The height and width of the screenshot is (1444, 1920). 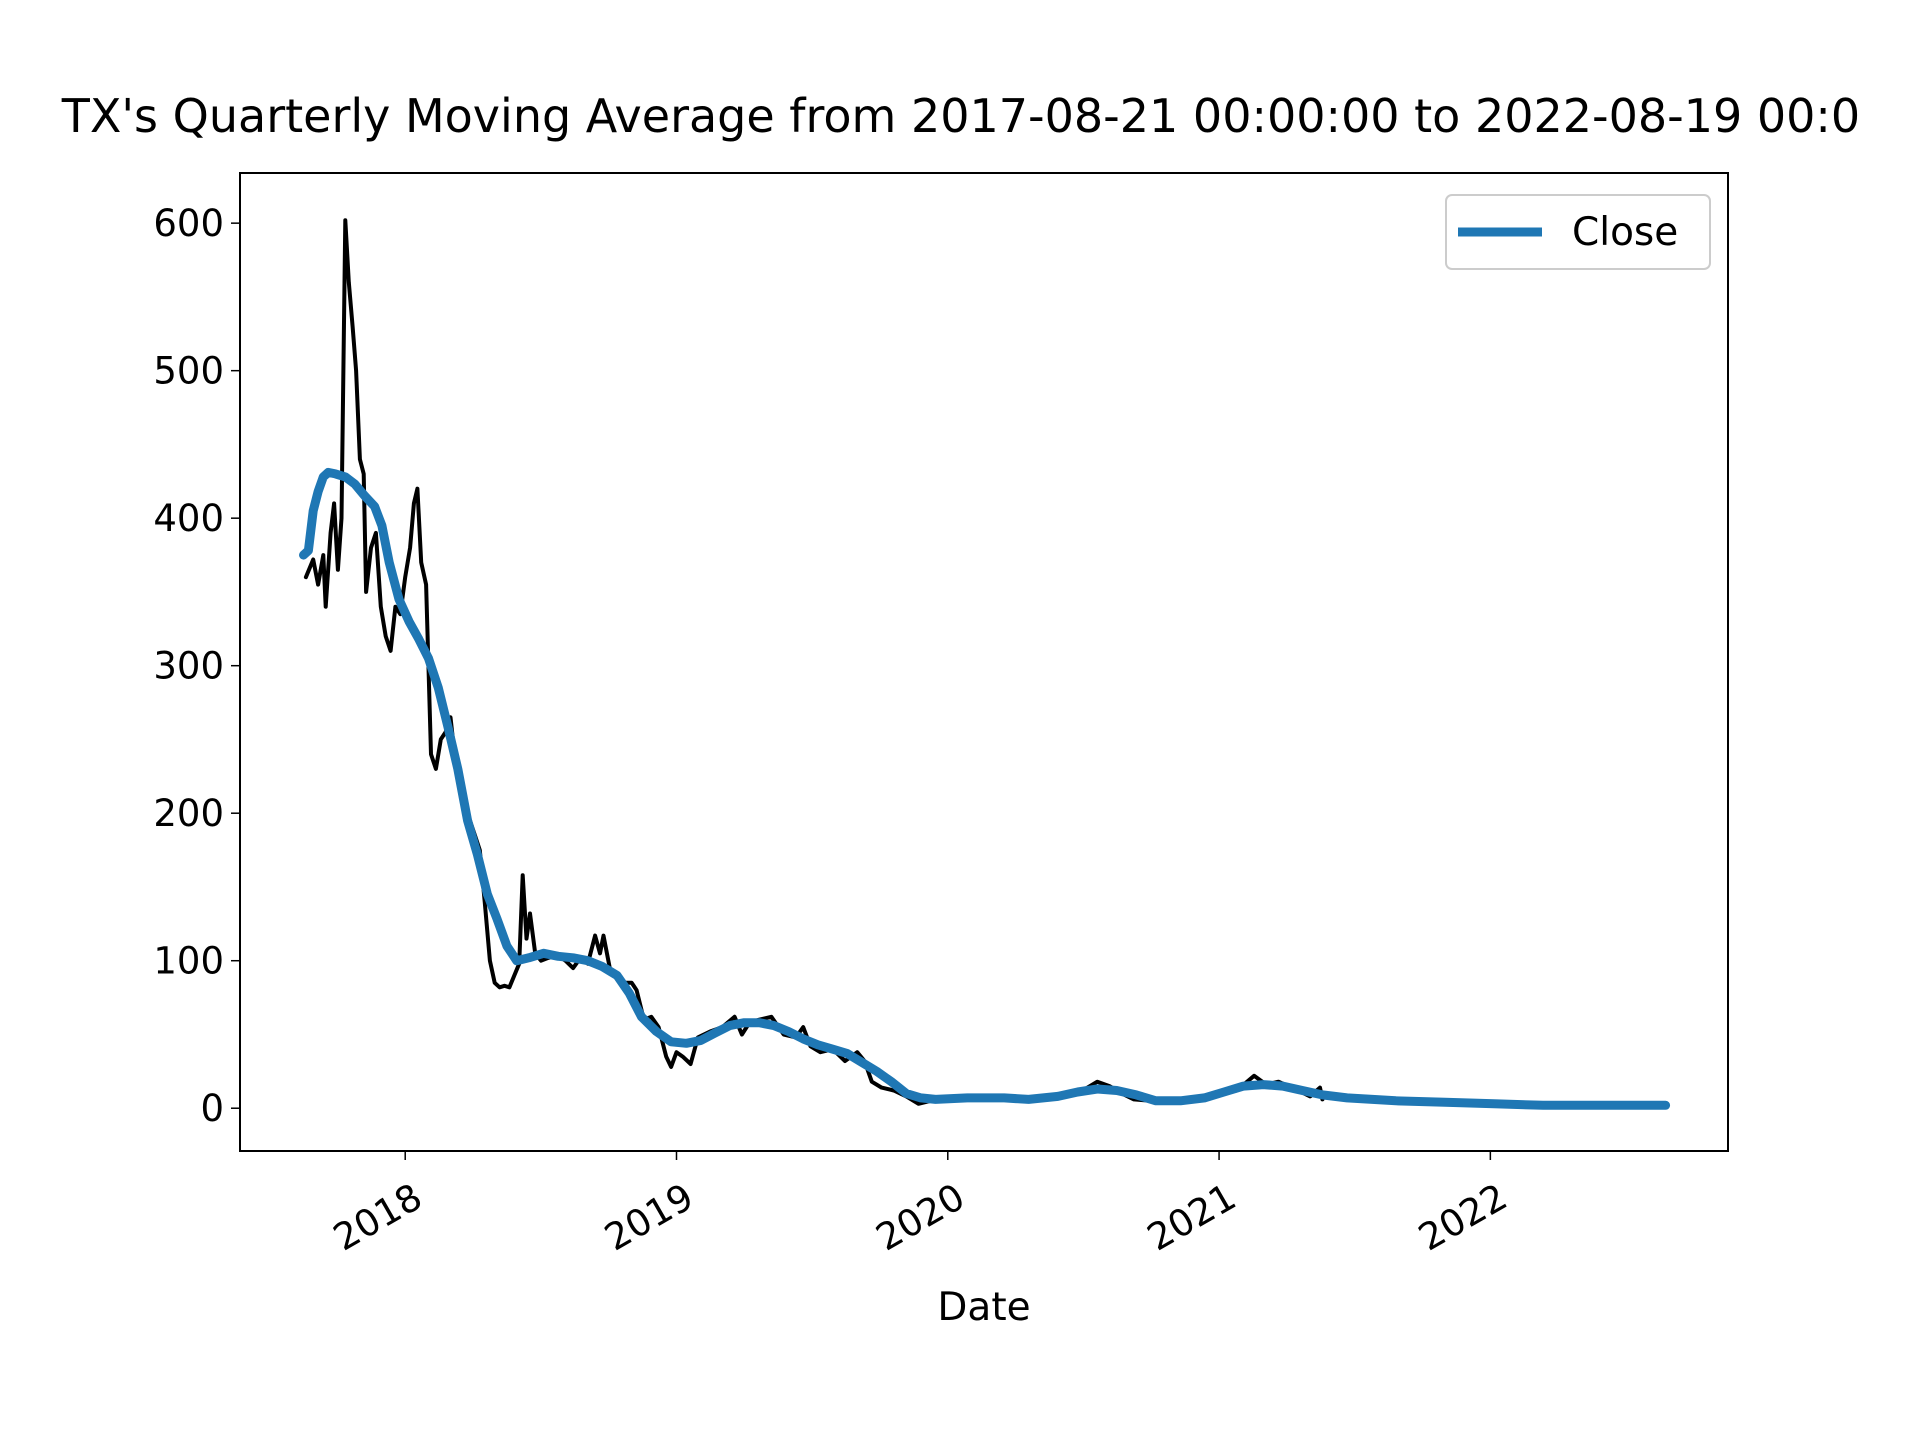 I want to click on y-tick-label: 400, so click(x=188, y=518).